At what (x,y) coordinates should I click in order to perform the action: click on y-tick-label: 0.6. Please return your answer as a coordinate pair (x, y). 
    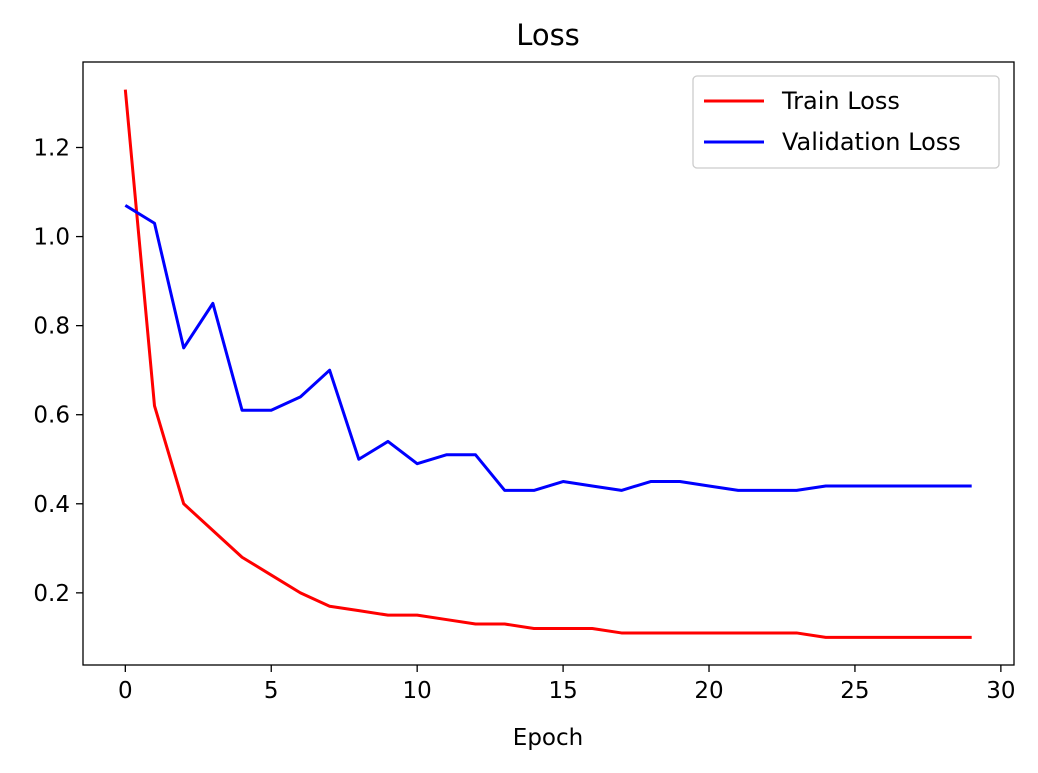
    Looking at the image, I should click on (51, 416).